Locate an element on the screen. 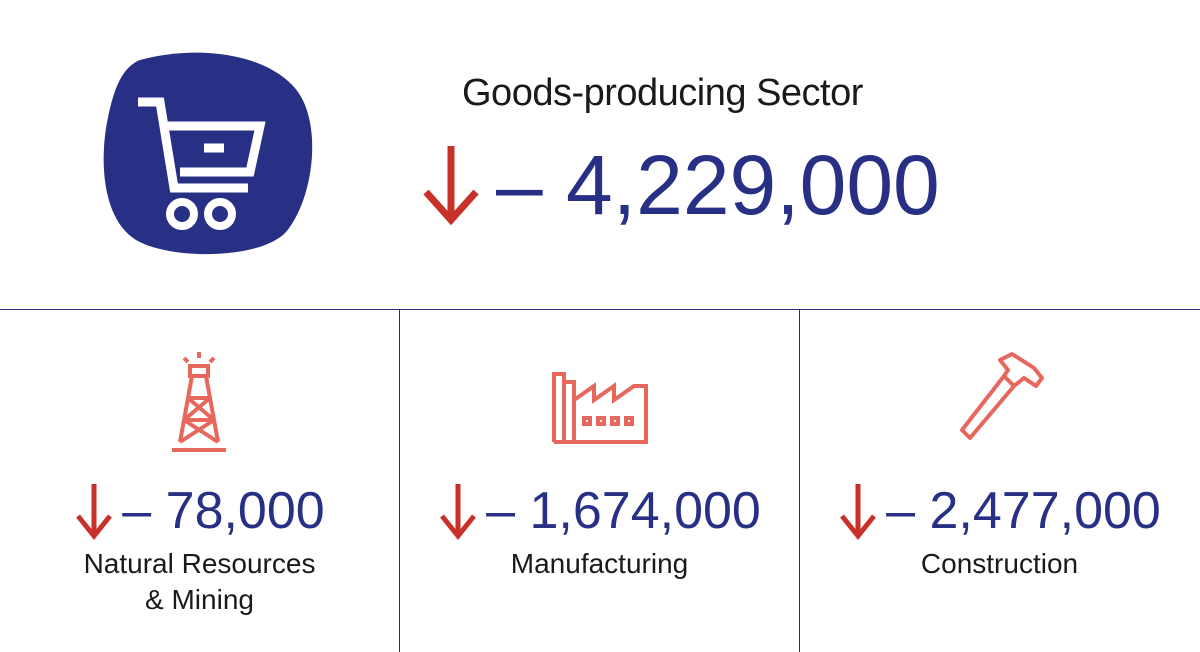 This screenshot has height=652, width=1200. stat-value: – 78,000 is located at coordinates (223, 511).